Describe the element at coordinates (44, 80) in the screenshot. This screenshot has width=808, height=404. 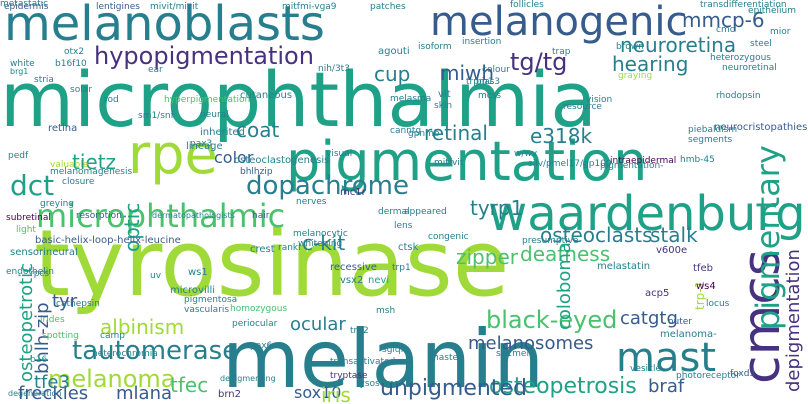
I see `word: stria` at that location.